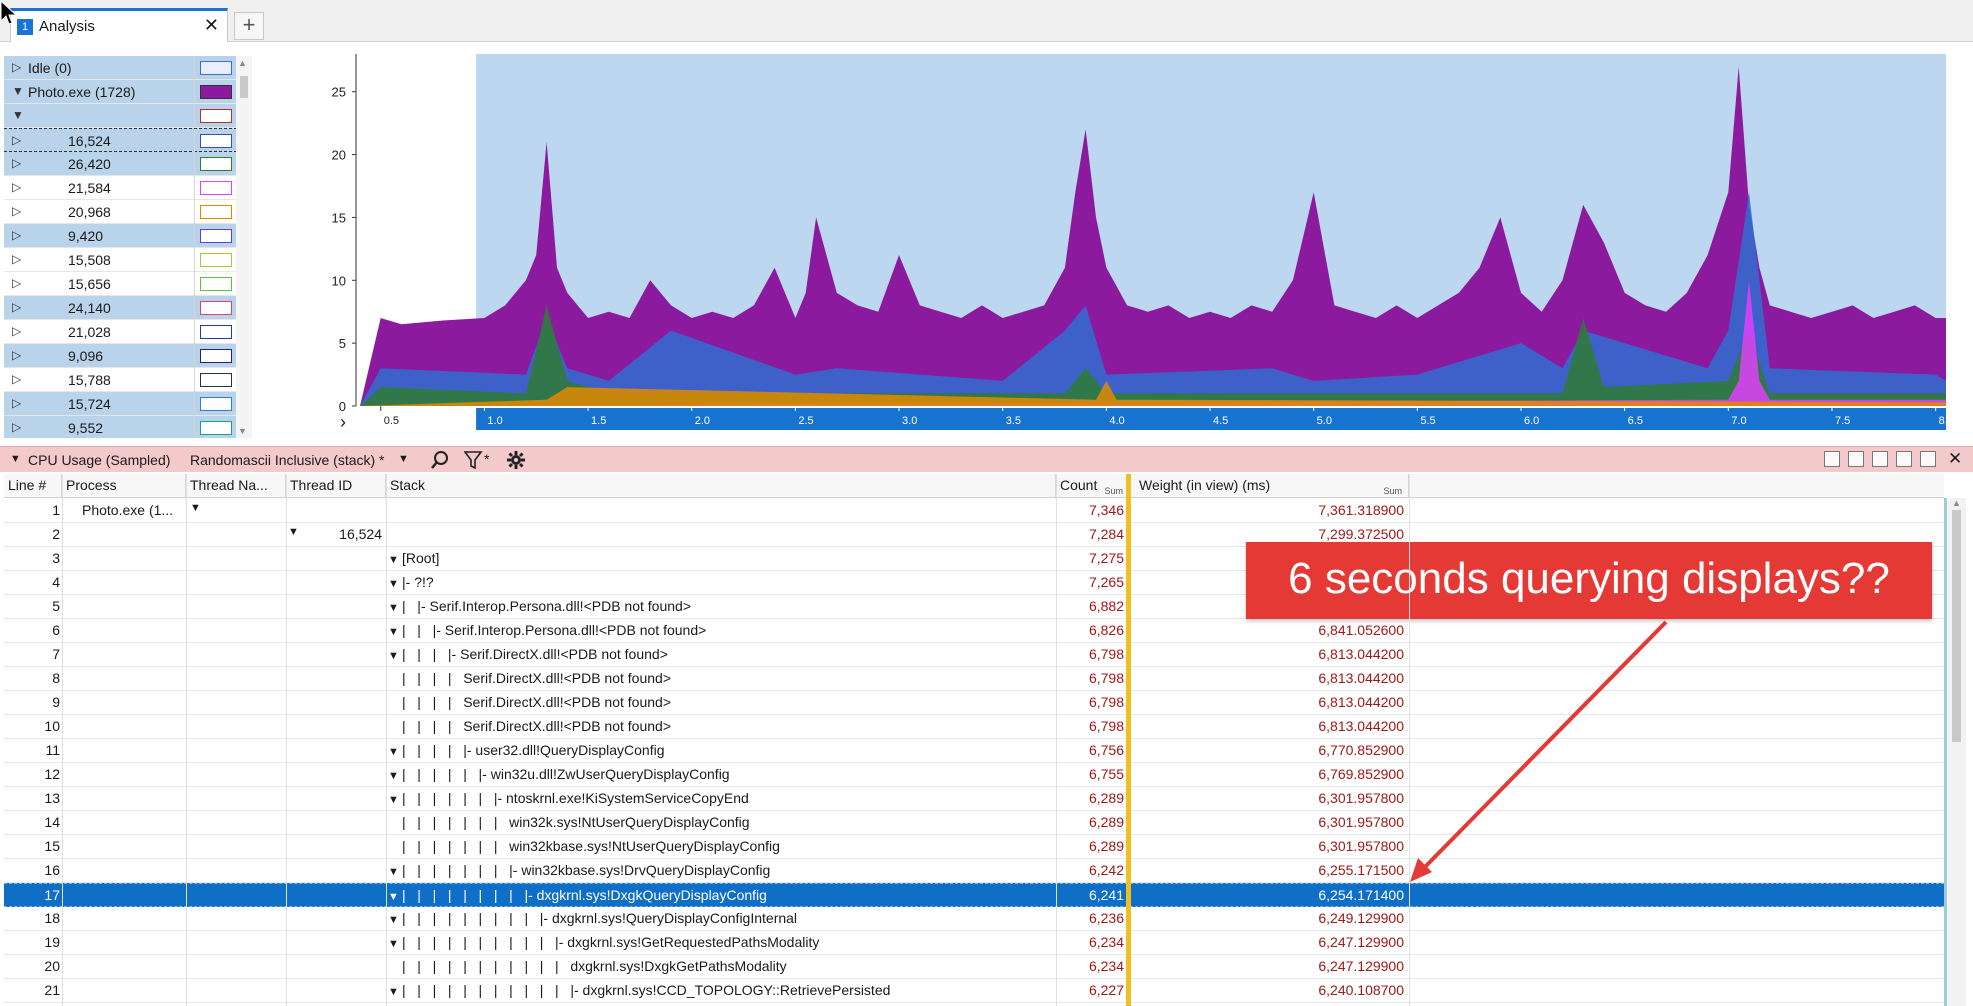  What do you see at coordinates (128, 236) in the screenshot?
I see `legend-row: ▷ 9,420` at bounding box center [128, 236].